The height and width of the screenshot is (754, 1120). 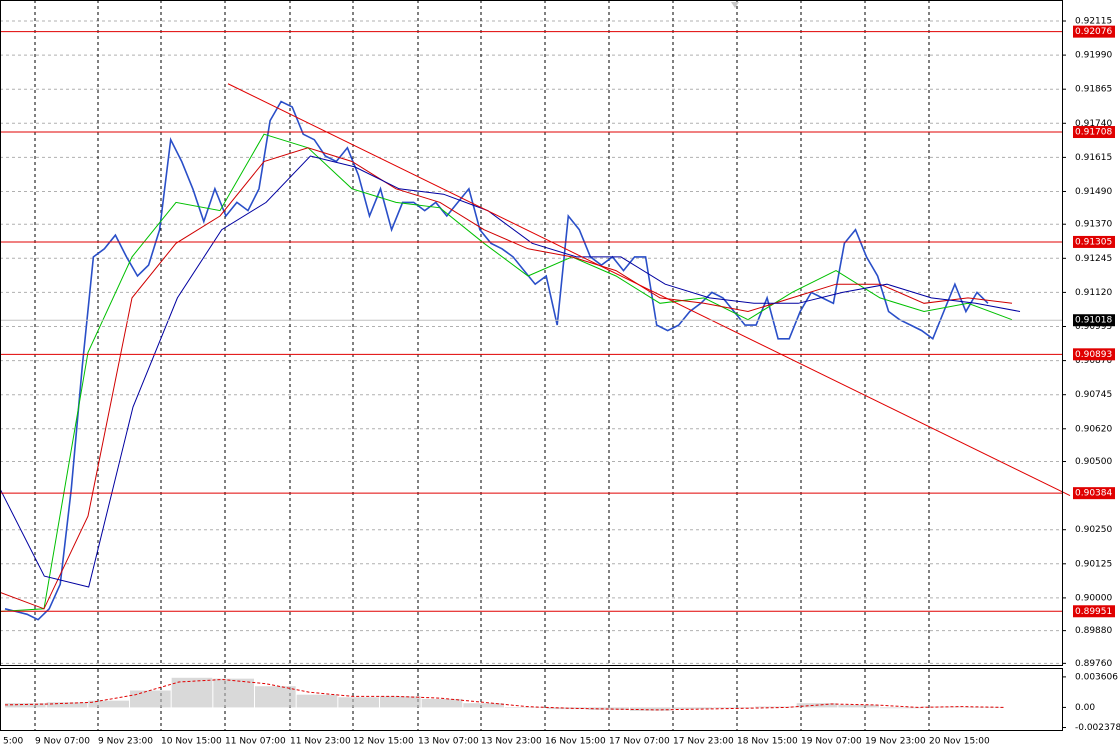 What do you see at coordinates (383, 742) in the screenshot?
I see `x-tick-label: 12 Nov 15:00` at bounding box center [383, 742].